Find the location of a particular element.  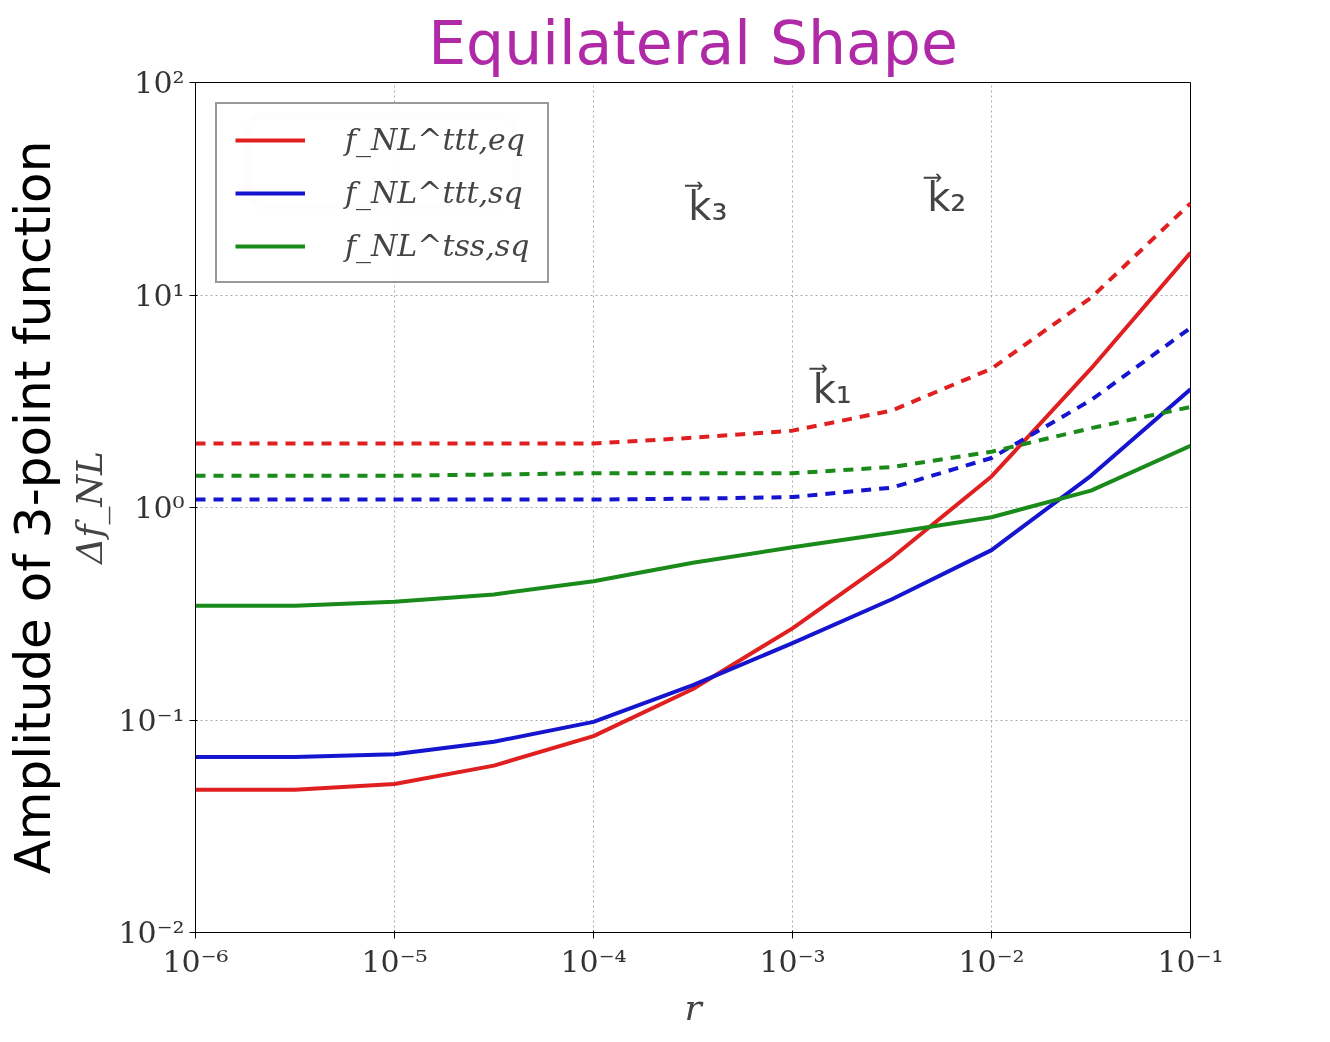

x-tick-label: 10⁻⁵ is located at coordinates (394, 961).